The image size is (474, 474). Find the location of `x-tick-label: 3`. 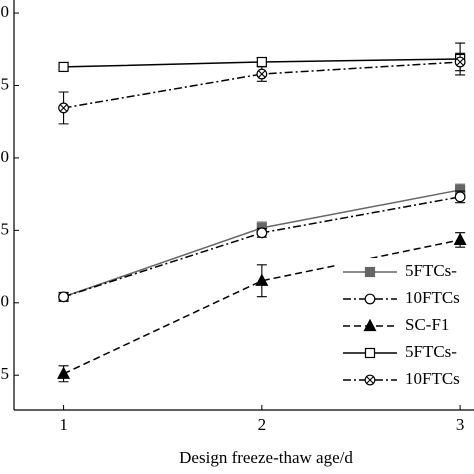

x-tick-label: 3 is located at coordinates (460, 424).